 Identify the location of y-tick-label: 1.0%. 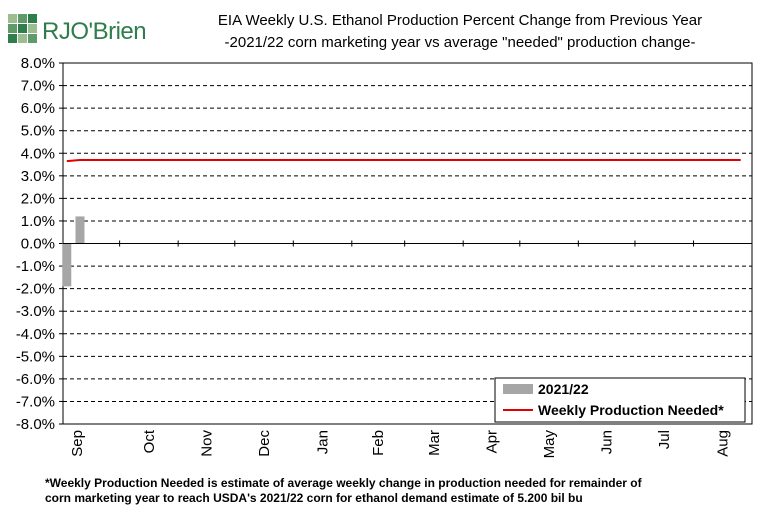
(38, 221).